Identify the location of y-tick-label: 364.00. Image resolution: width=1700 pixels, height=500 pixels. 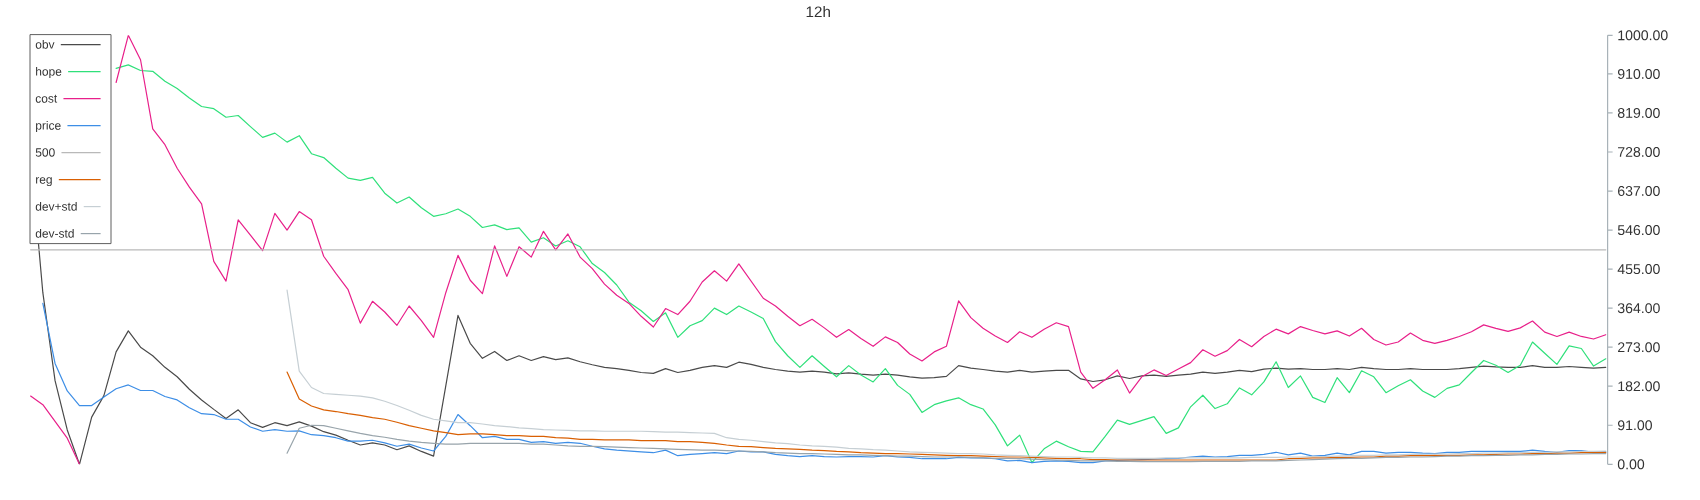
(1638, 308).